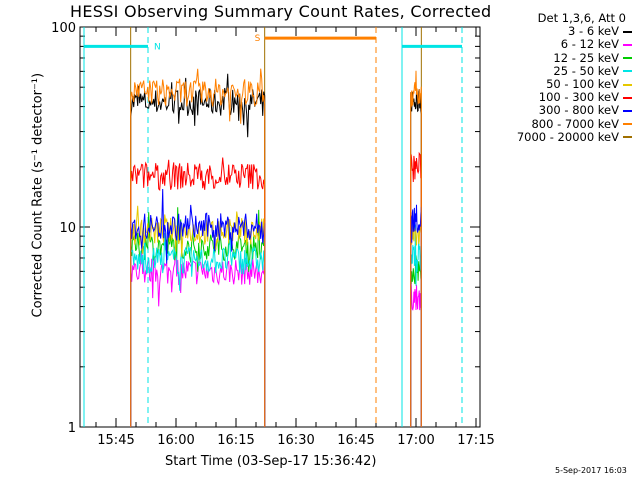 This screenshot has width=640, height=480. What do you see at coordinates (586, 57) in the screenshot?
I see `legend-label: 12 - 25 keV` at bounding box center [586, 57].